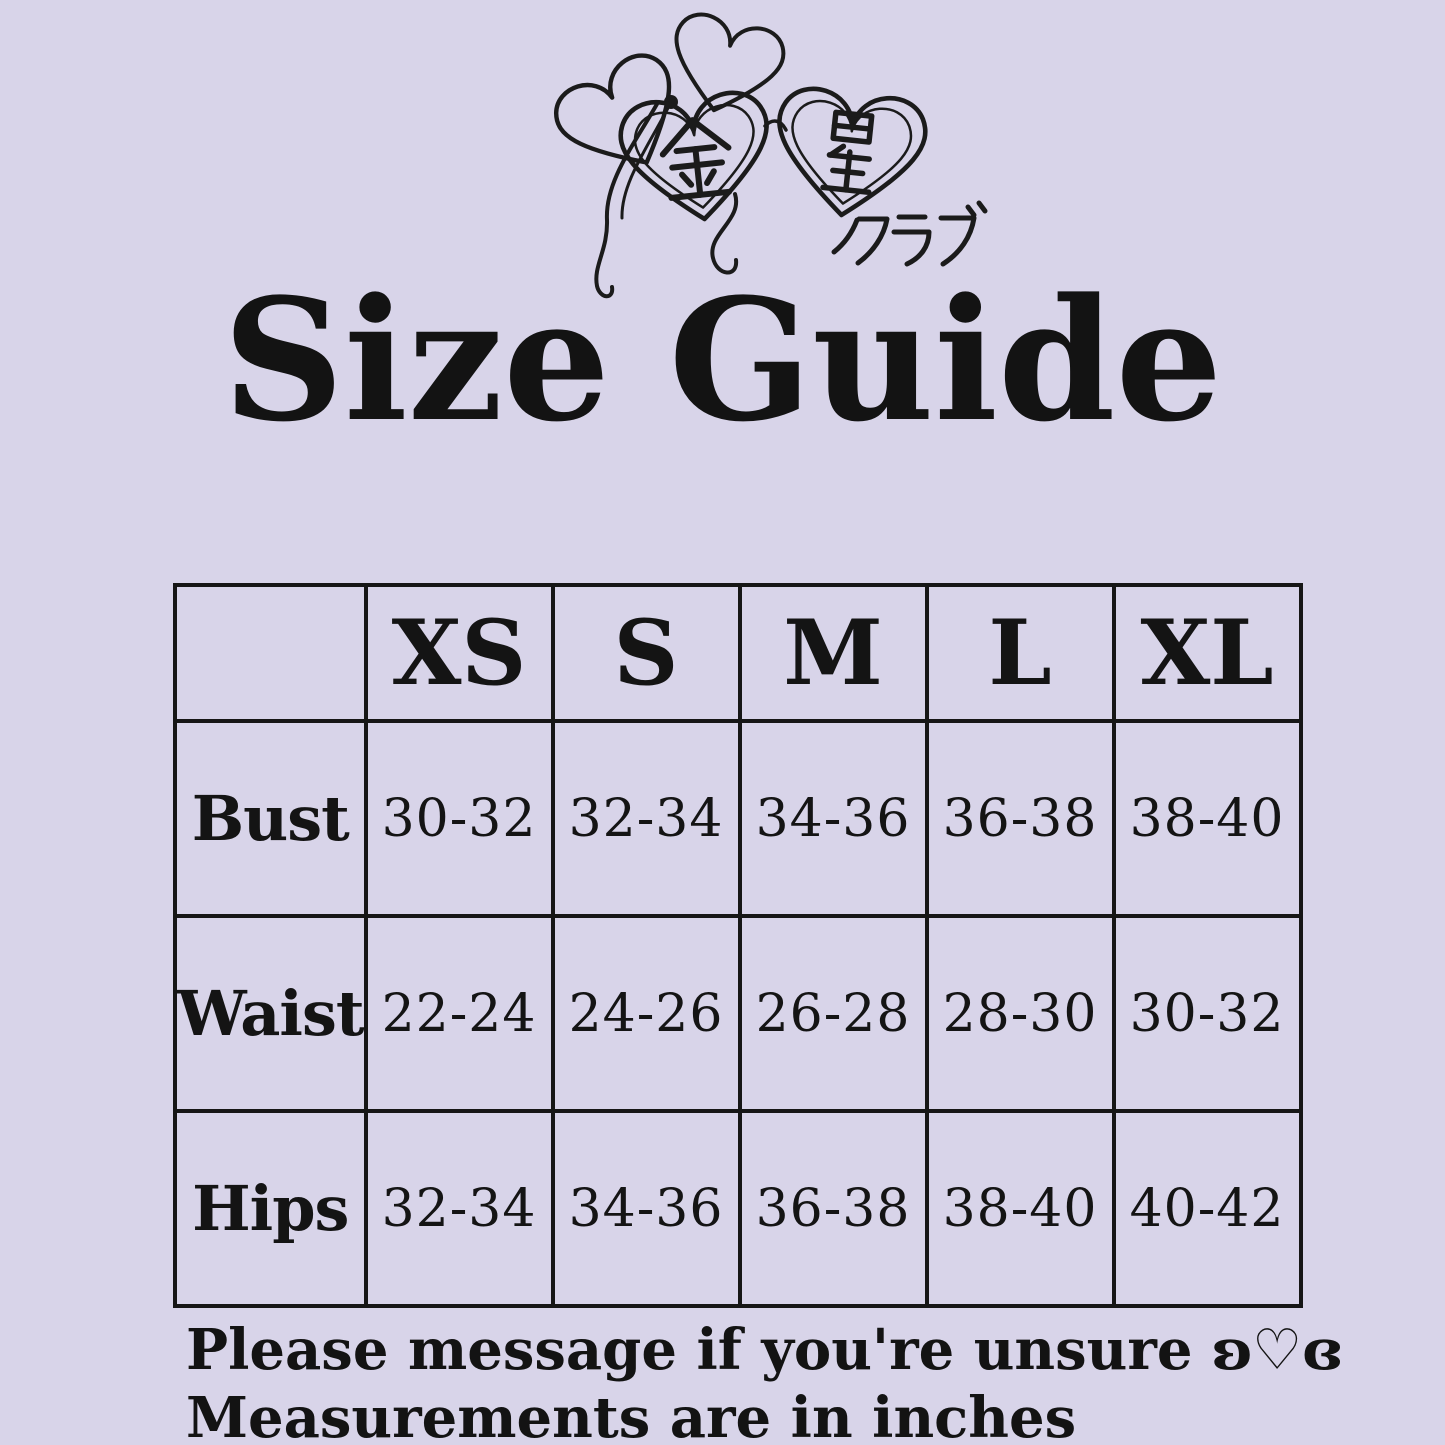 The height and width of the screenshot is (1445, 1445). What do you see at coordinates (631, 1415) in the screenshot?
I see `footer-line-2: Measurements are in inches` at bounding box center [631, 1415].